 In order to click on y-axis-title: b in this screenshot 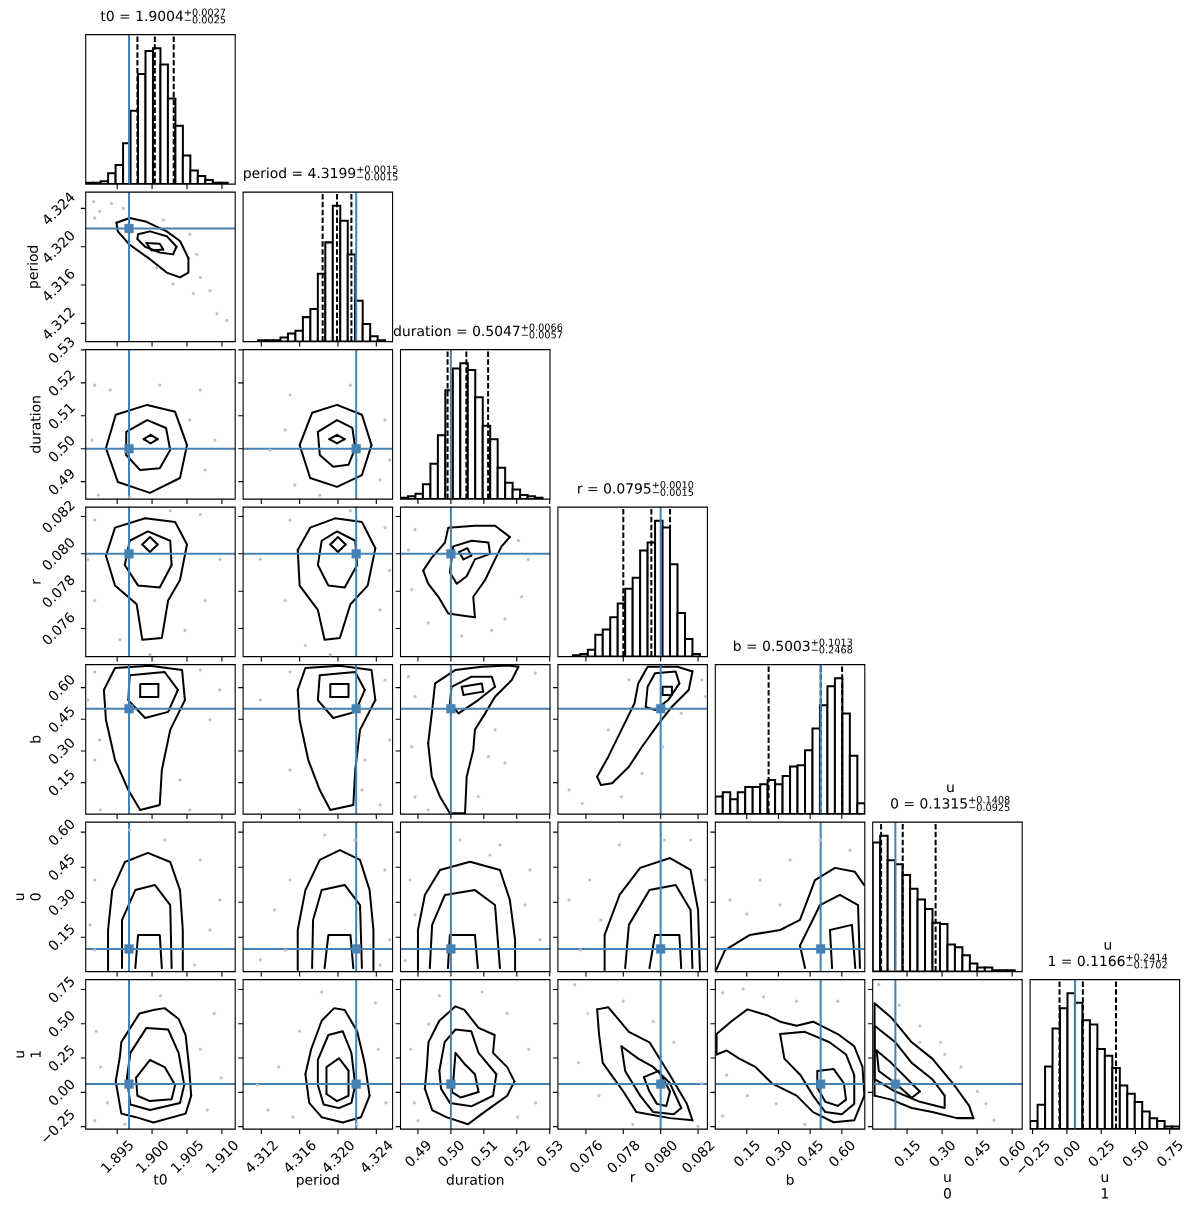, I will do `click(35, 739)`.